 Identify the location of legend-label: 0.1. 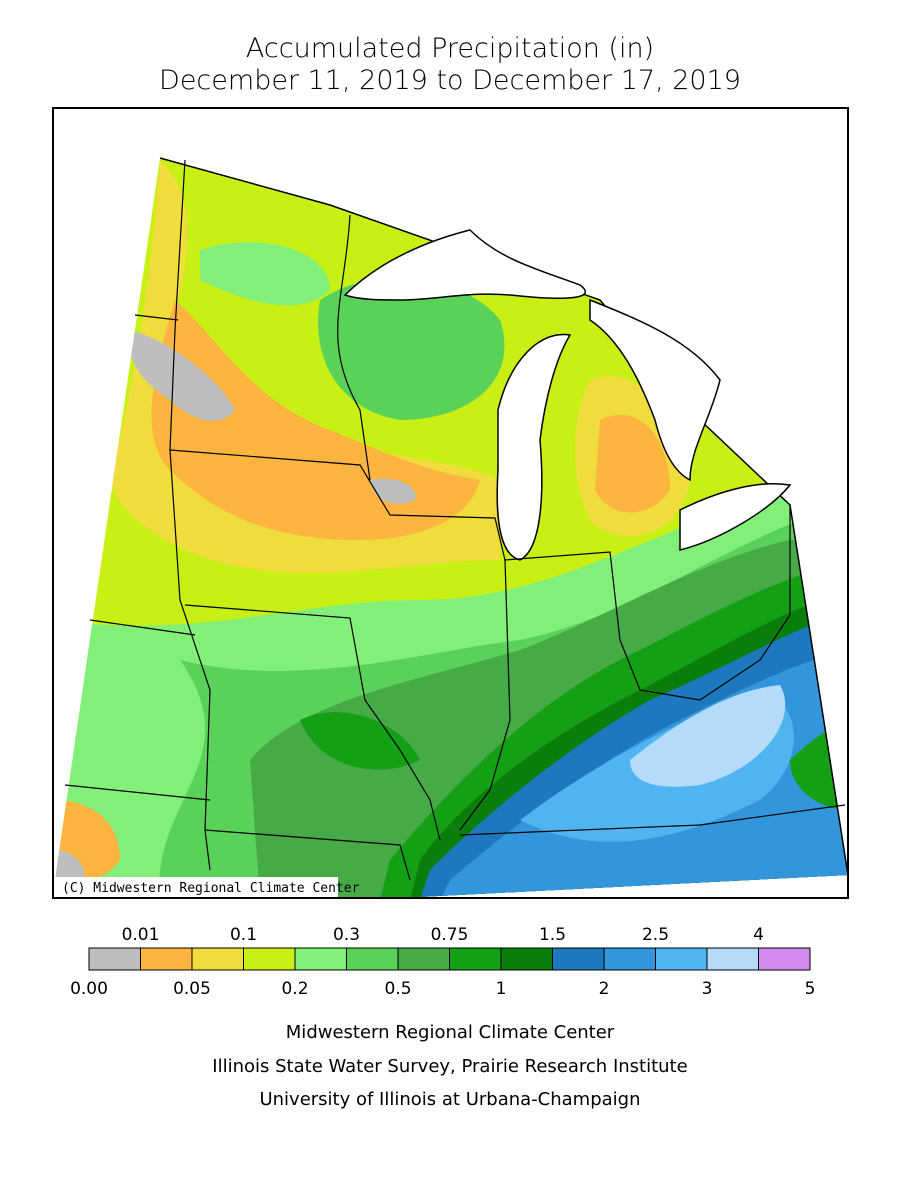
(243, 935).